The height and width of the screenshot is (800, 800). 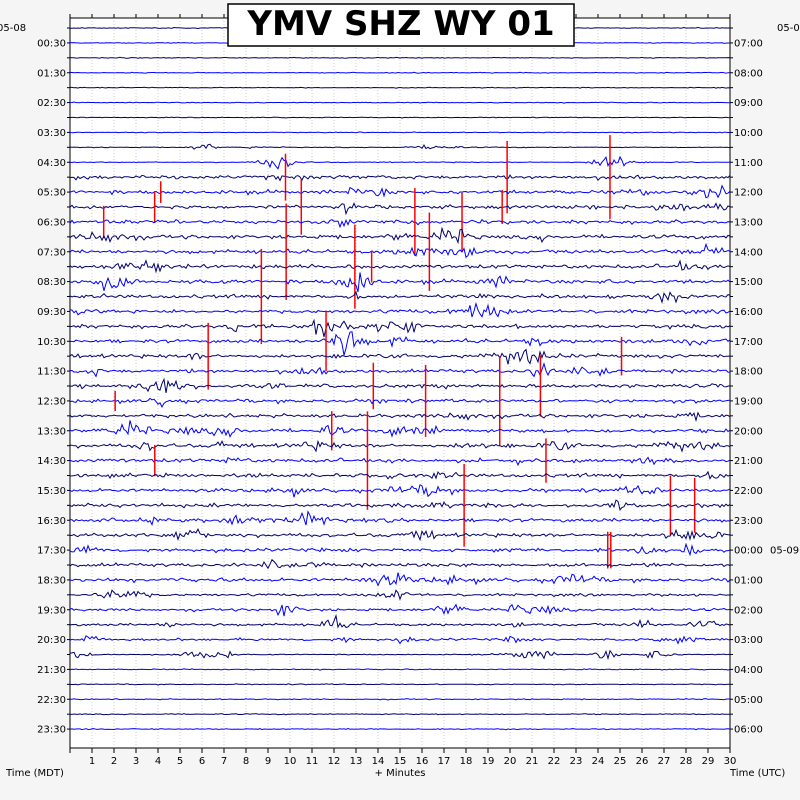 What do you see at coordinates (51, 312) in the screenshot?
I see `left-time-label: 09:30` at bounding box center [51, 312].